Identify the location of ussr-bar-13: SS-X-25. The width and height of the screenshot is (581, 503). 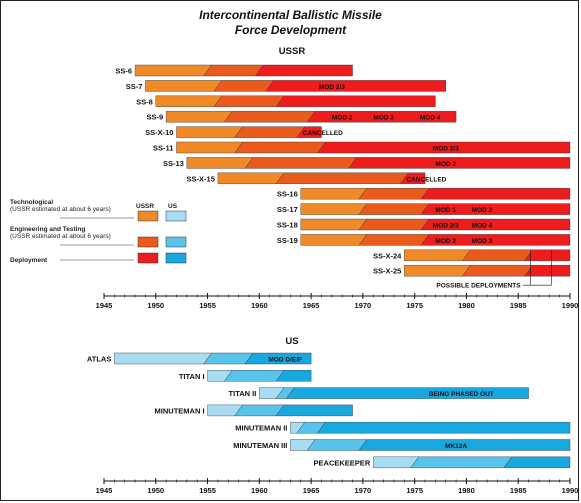
(472, 271).